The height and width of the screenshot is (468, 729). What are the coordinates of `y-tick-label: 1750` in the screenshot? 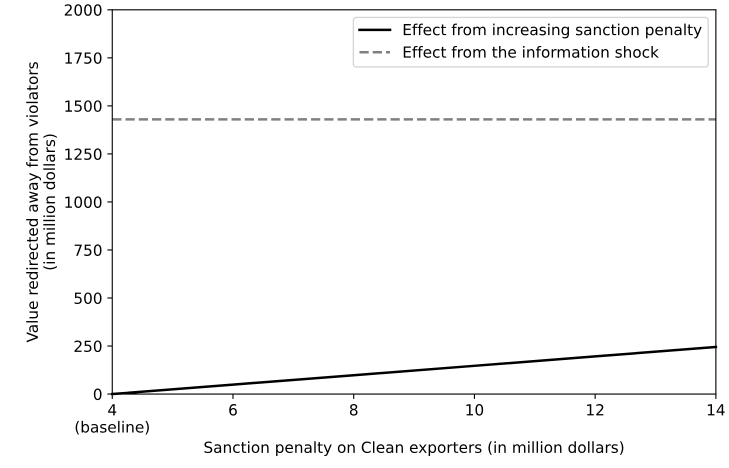 It's located at (83, 58).